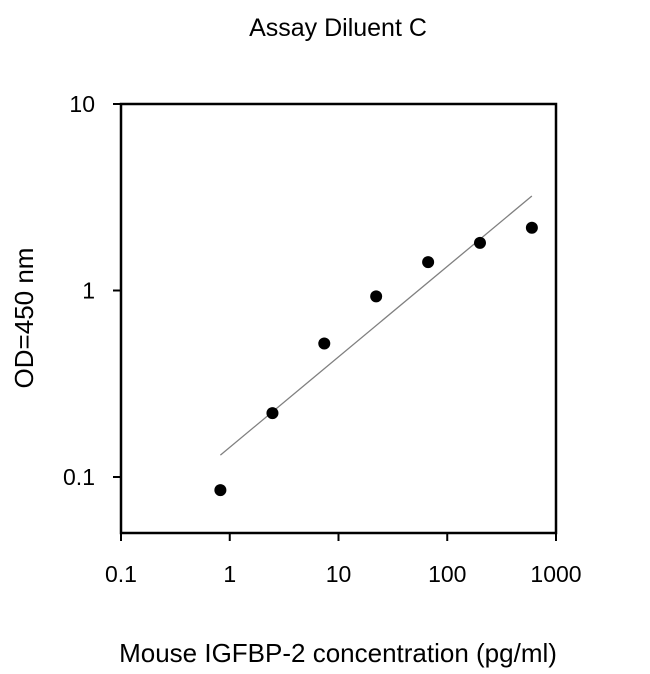 The width and height of the screenshot is (650, 674). I want to click on x-tick-label: 0.1, so click(121, 574).